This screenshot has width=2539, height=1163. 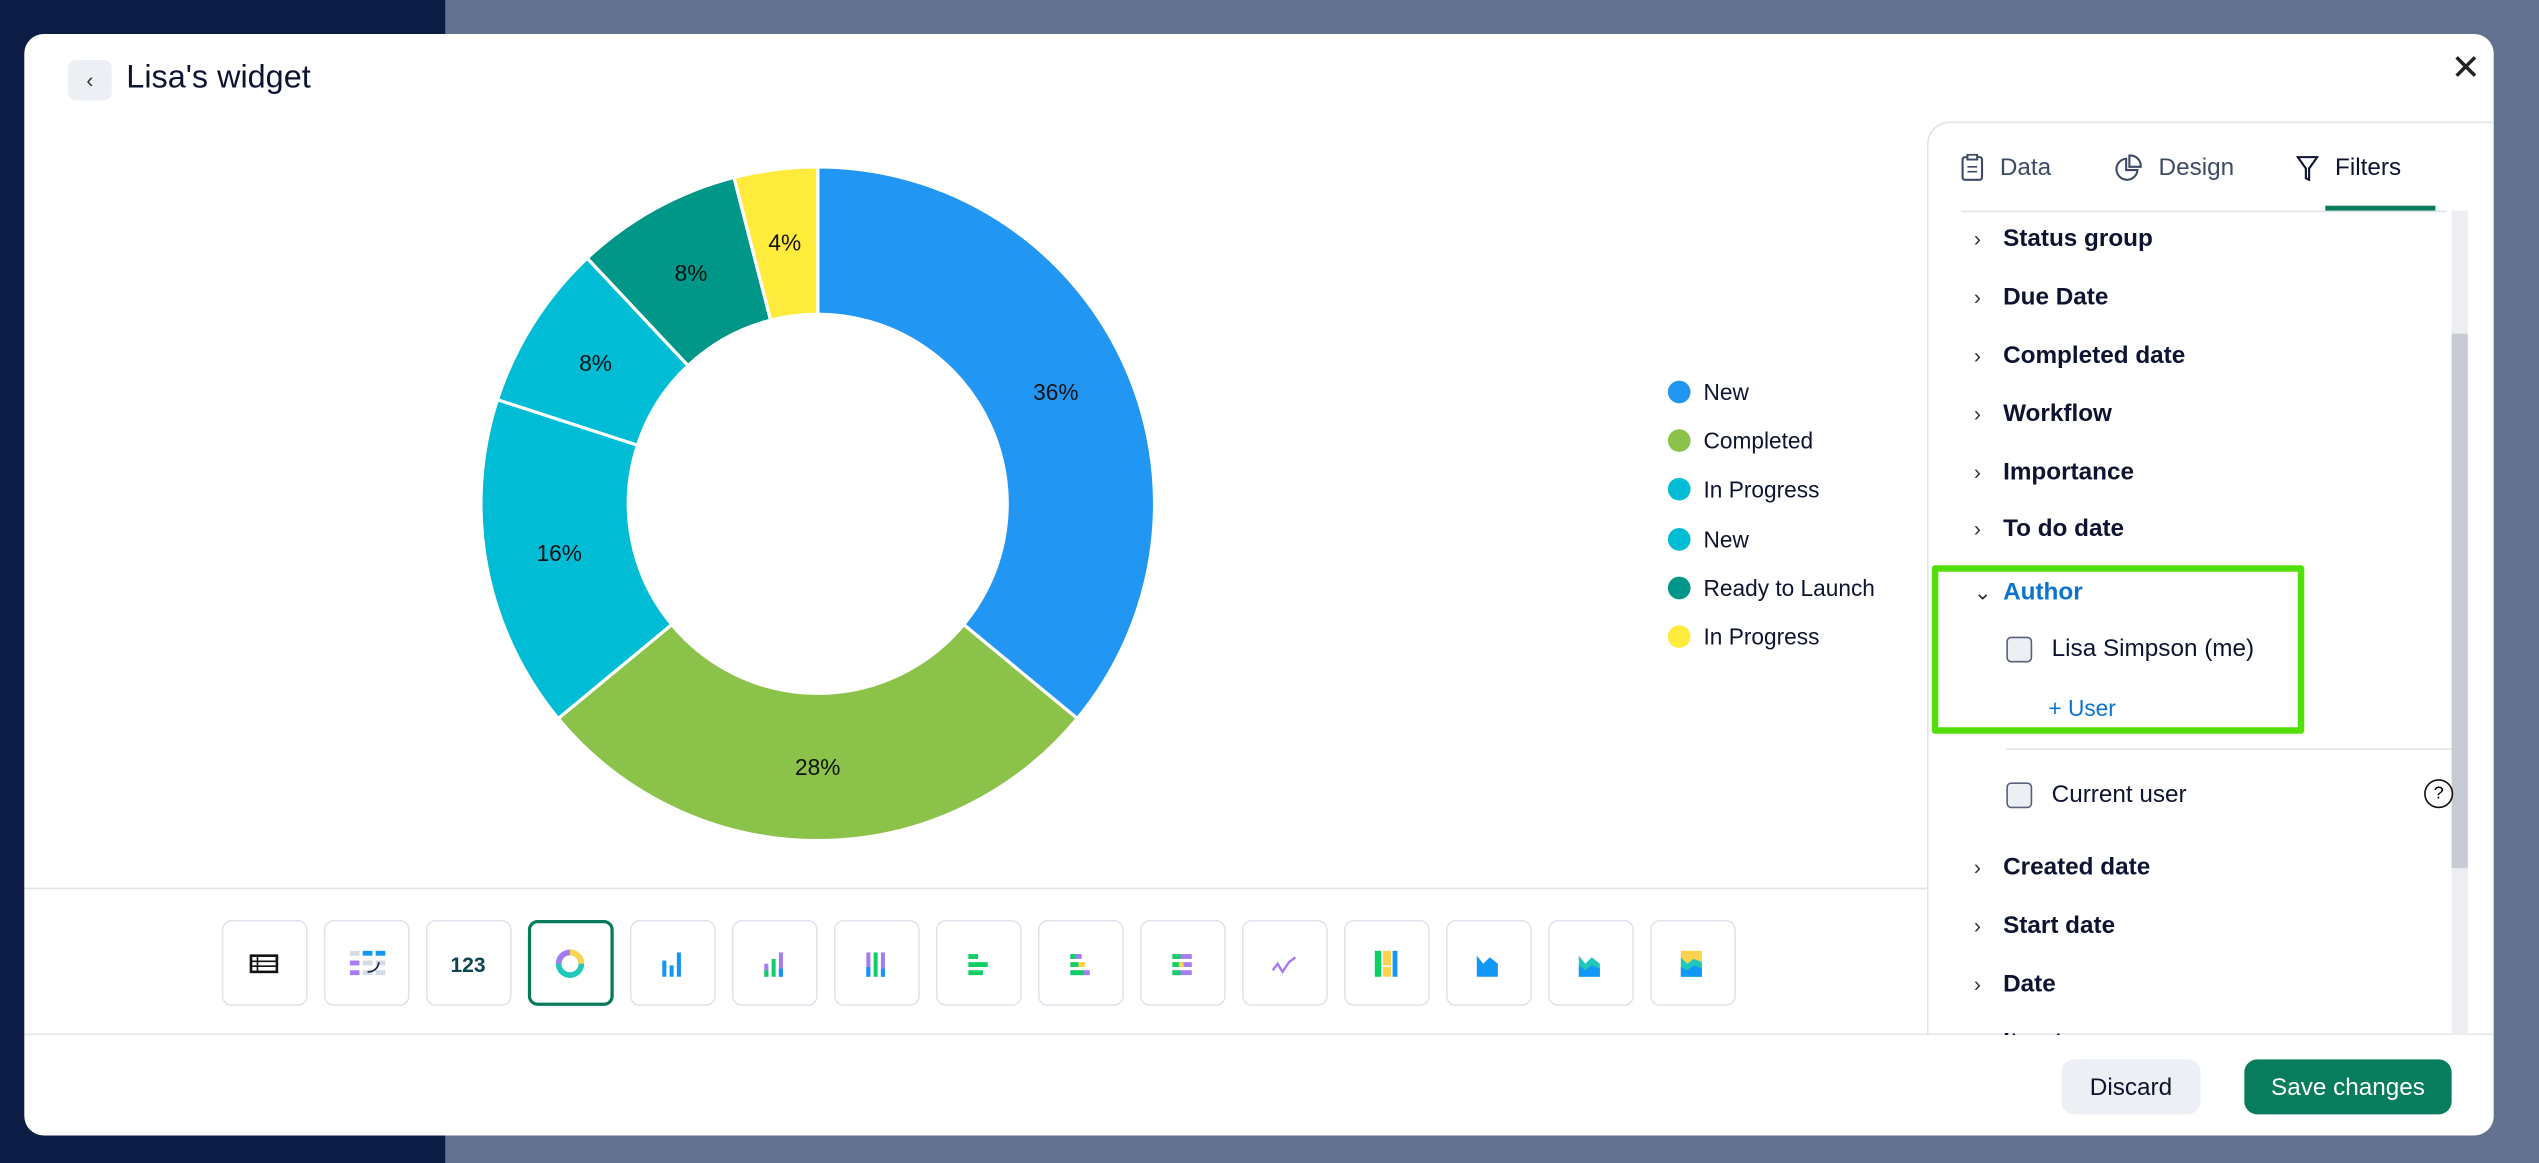 I want to click on back-button: ‹, so click(x=90, y=80).